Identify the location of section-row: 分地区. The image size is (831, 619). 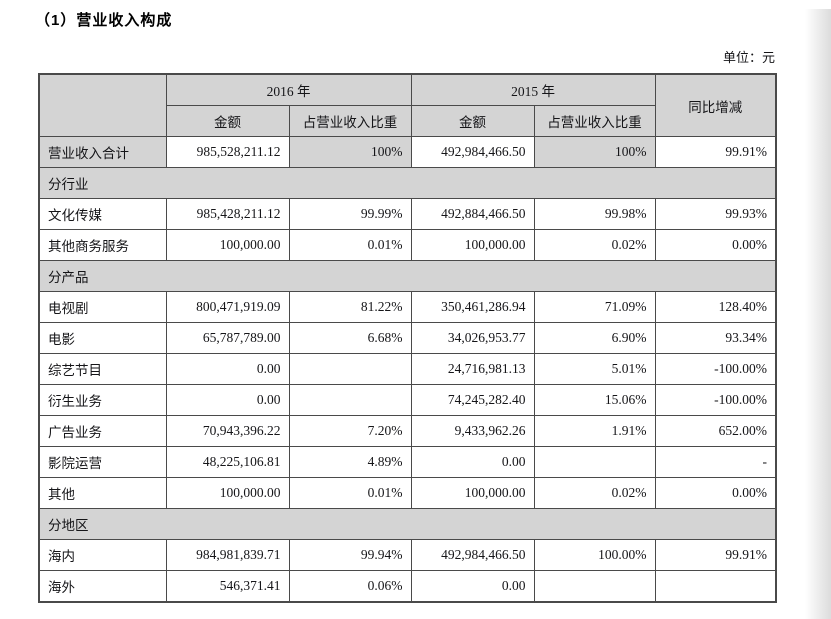
(407, 524).